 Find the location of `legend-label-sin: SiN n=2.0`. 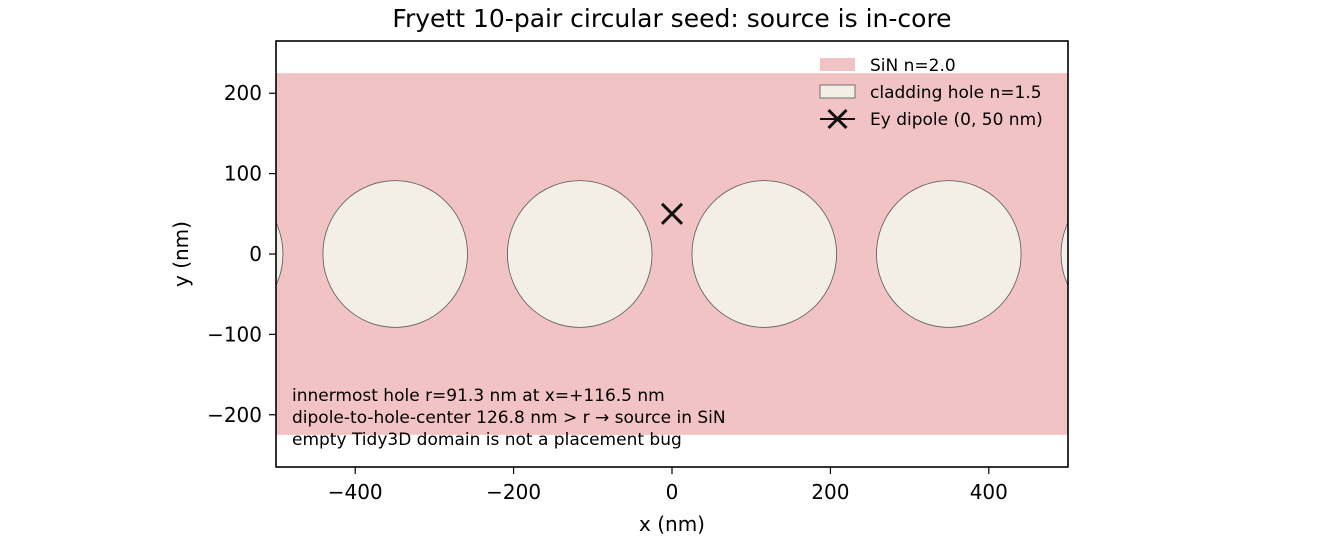

legend-label-sin: SiN n=2.0 is located at coordinates (913, 66).